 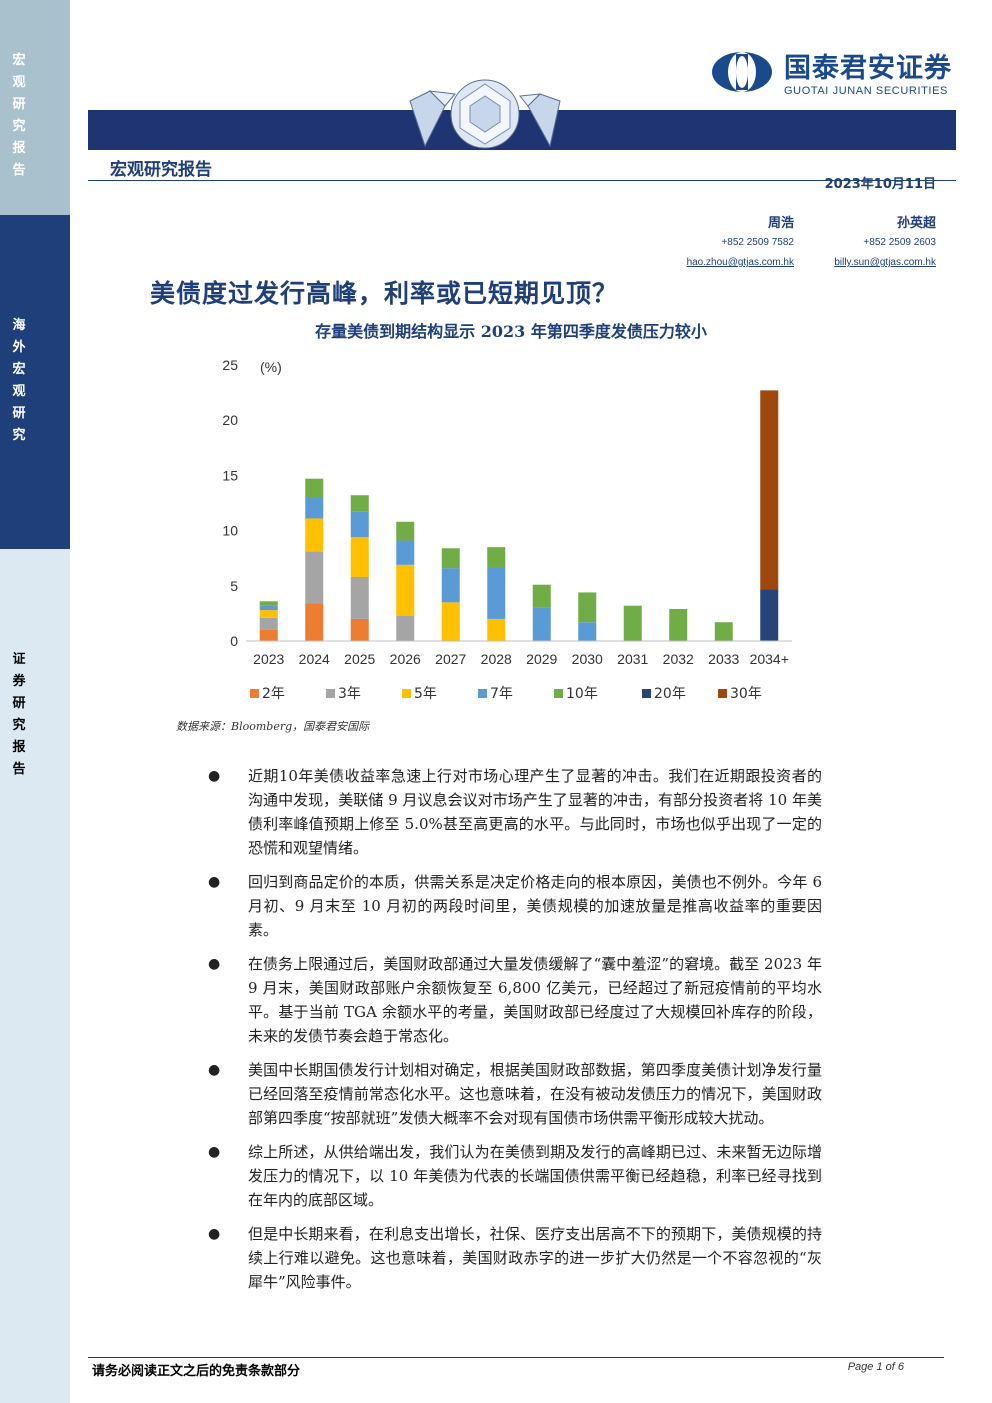 What do you see at coordinates (866, 91) in the screenshot?
I see `brand-name-en: GUOTAI JUNAN SECURITIES` at bounding box center [866, 91].